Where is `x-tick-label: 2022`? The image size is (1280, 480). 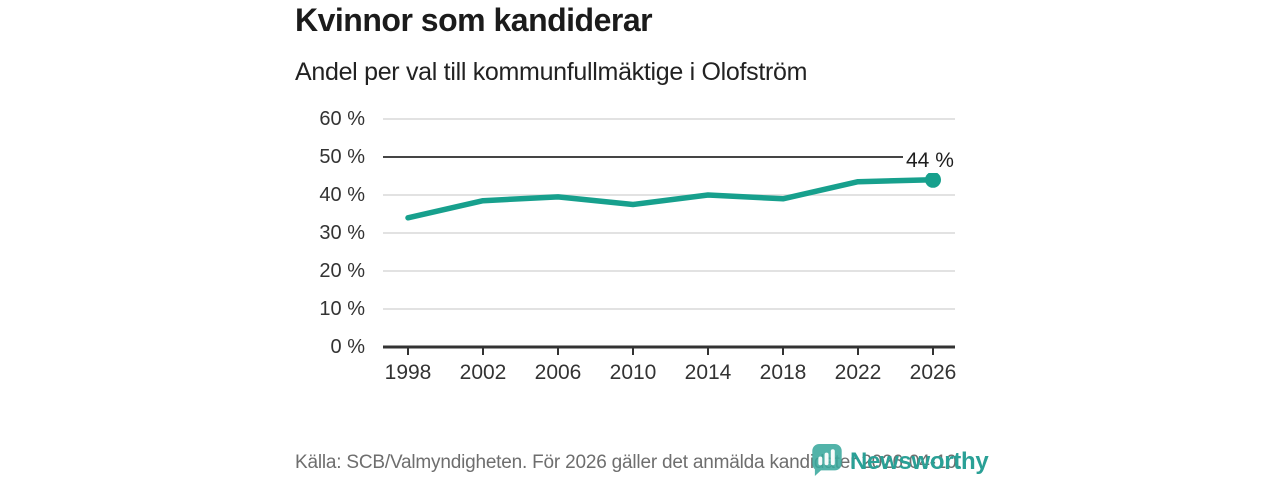 x-tick-label: 2022 is located at coordinates (858, 372).